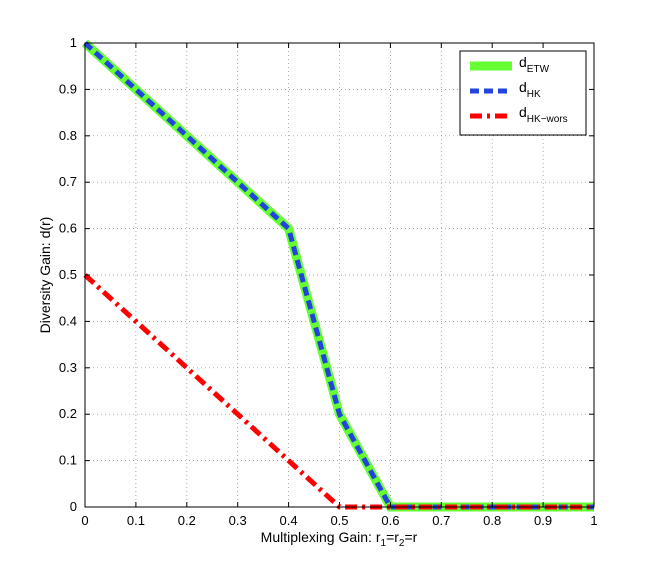 This screenshot has height=571, width=654. What do you see at coordinates (593, 520) in the screenshot?
I see `x-tick-label: 1` at bounding box center [593, 520].